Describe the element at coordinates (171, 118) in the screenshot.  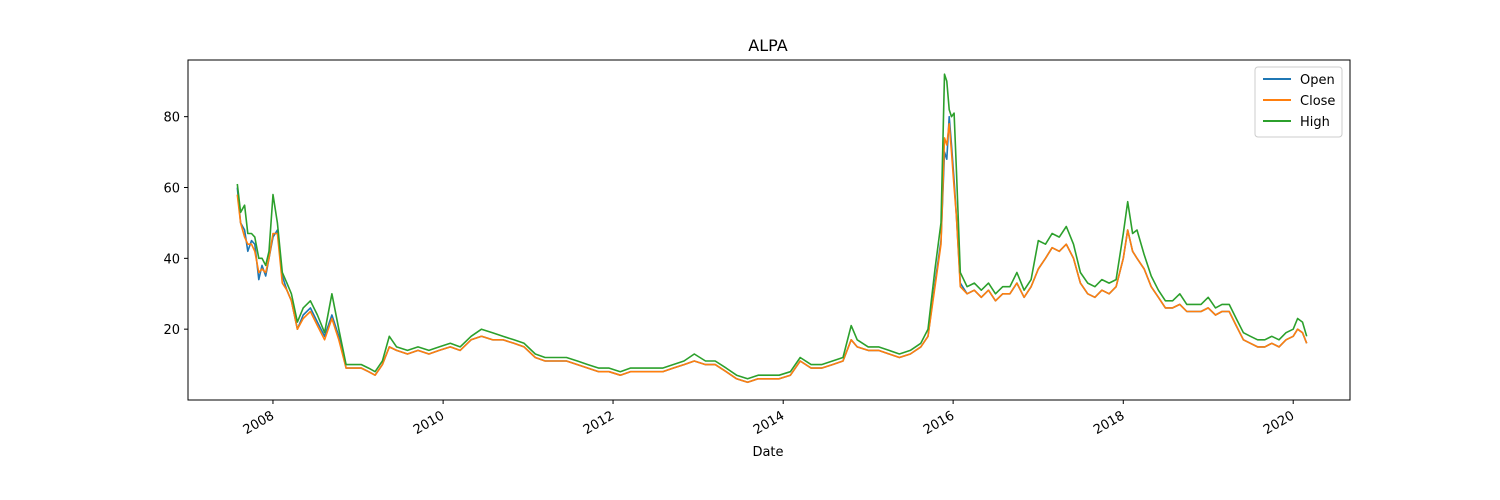
I see `y-tick-label: 80` at that location.